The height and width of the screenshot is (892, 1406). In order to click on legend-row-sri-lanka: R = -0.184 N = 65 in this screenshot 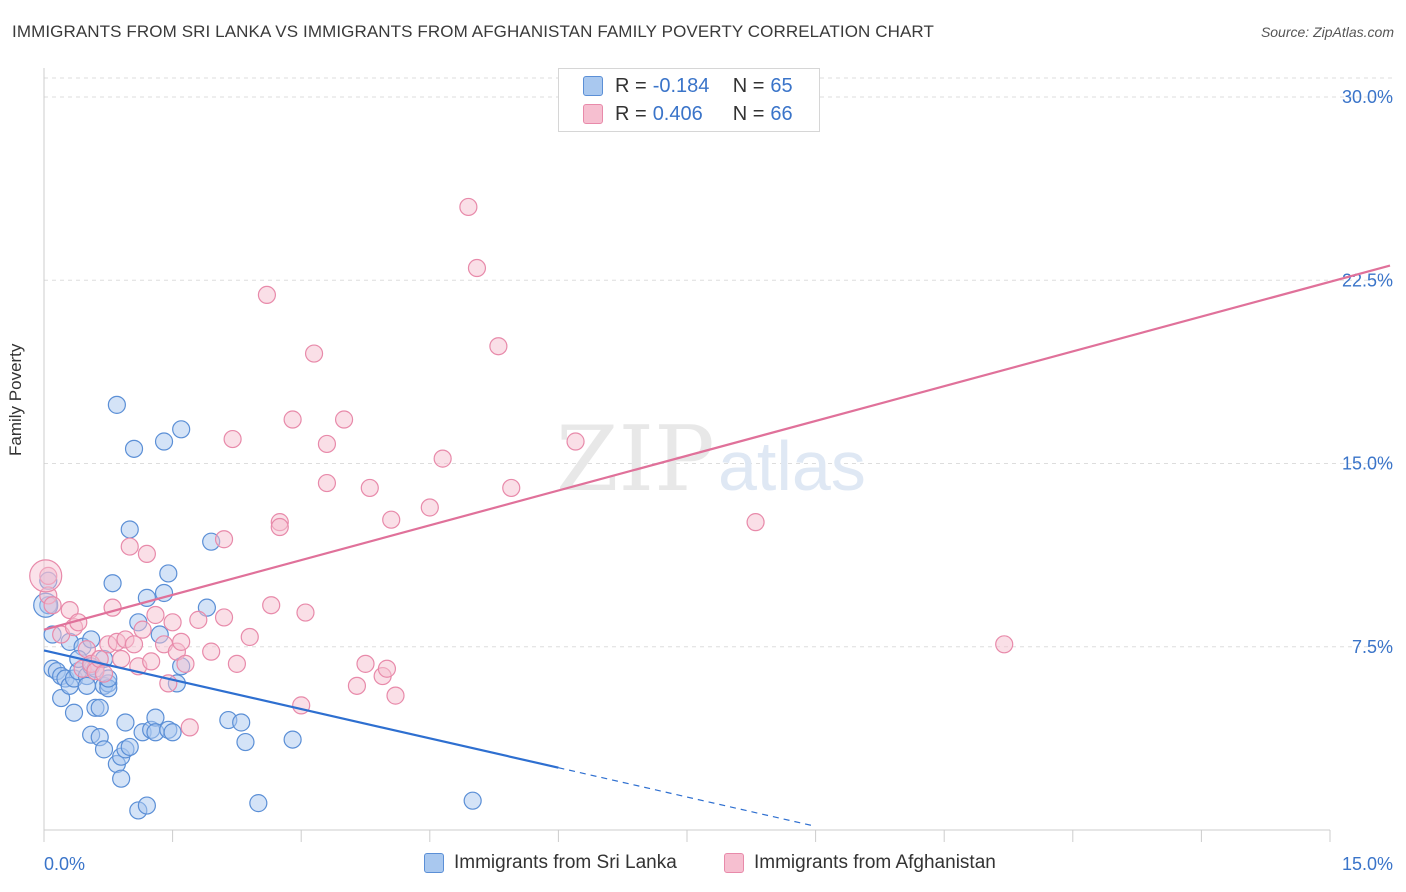, I will do `click(688, 86)`.